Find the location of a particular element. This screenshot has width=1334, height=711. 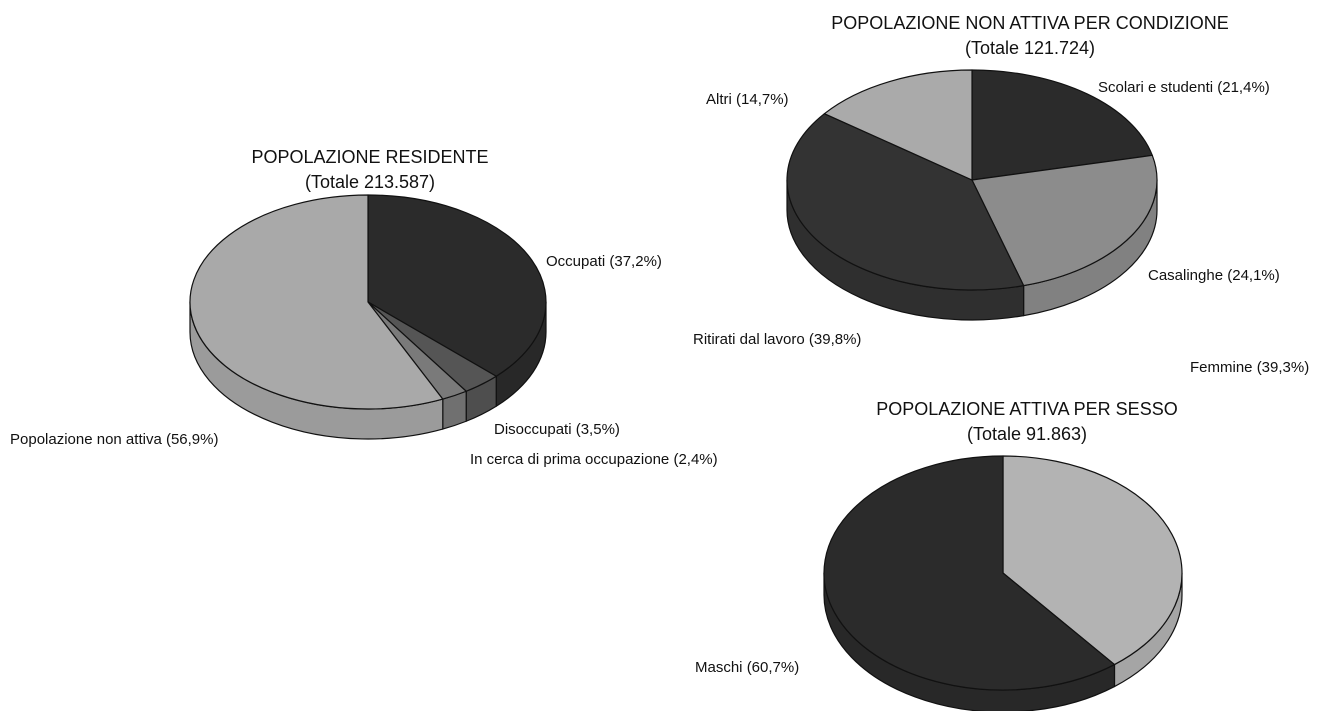

slice-label: Popolazione non attiva (56,9%) is located at coordinates (114, 439).